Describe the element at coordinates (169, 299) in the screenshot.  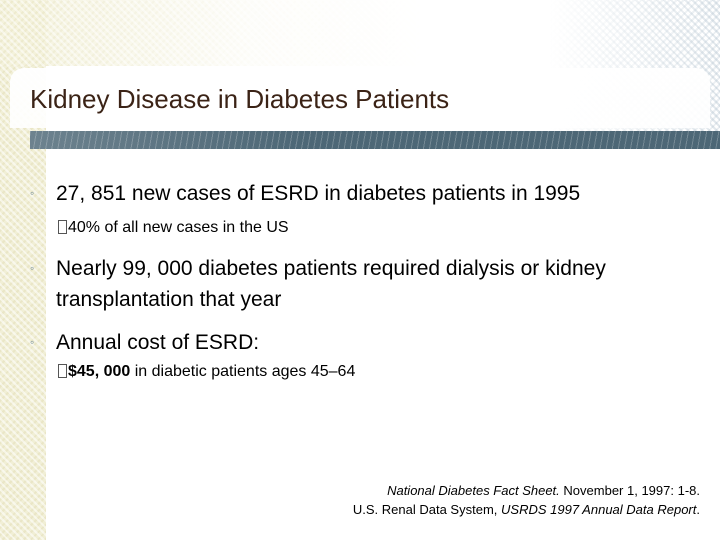
I see `bullet-2-line-2: transplantation that year` at that location.